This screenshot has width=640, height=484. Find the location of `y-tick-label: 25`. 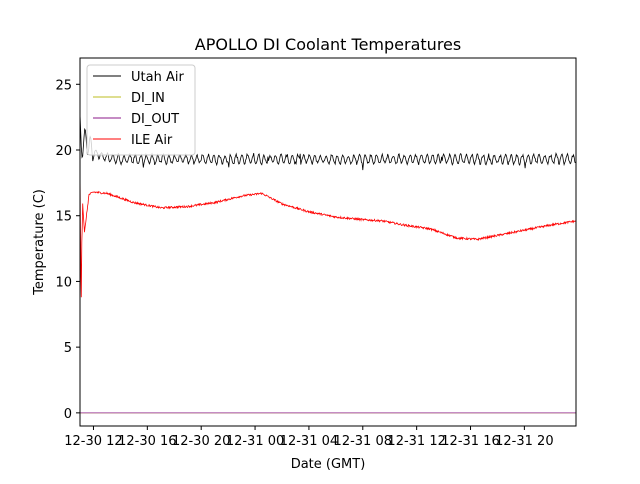

y-tick-label: 25 is located at coordinates (63, 85).